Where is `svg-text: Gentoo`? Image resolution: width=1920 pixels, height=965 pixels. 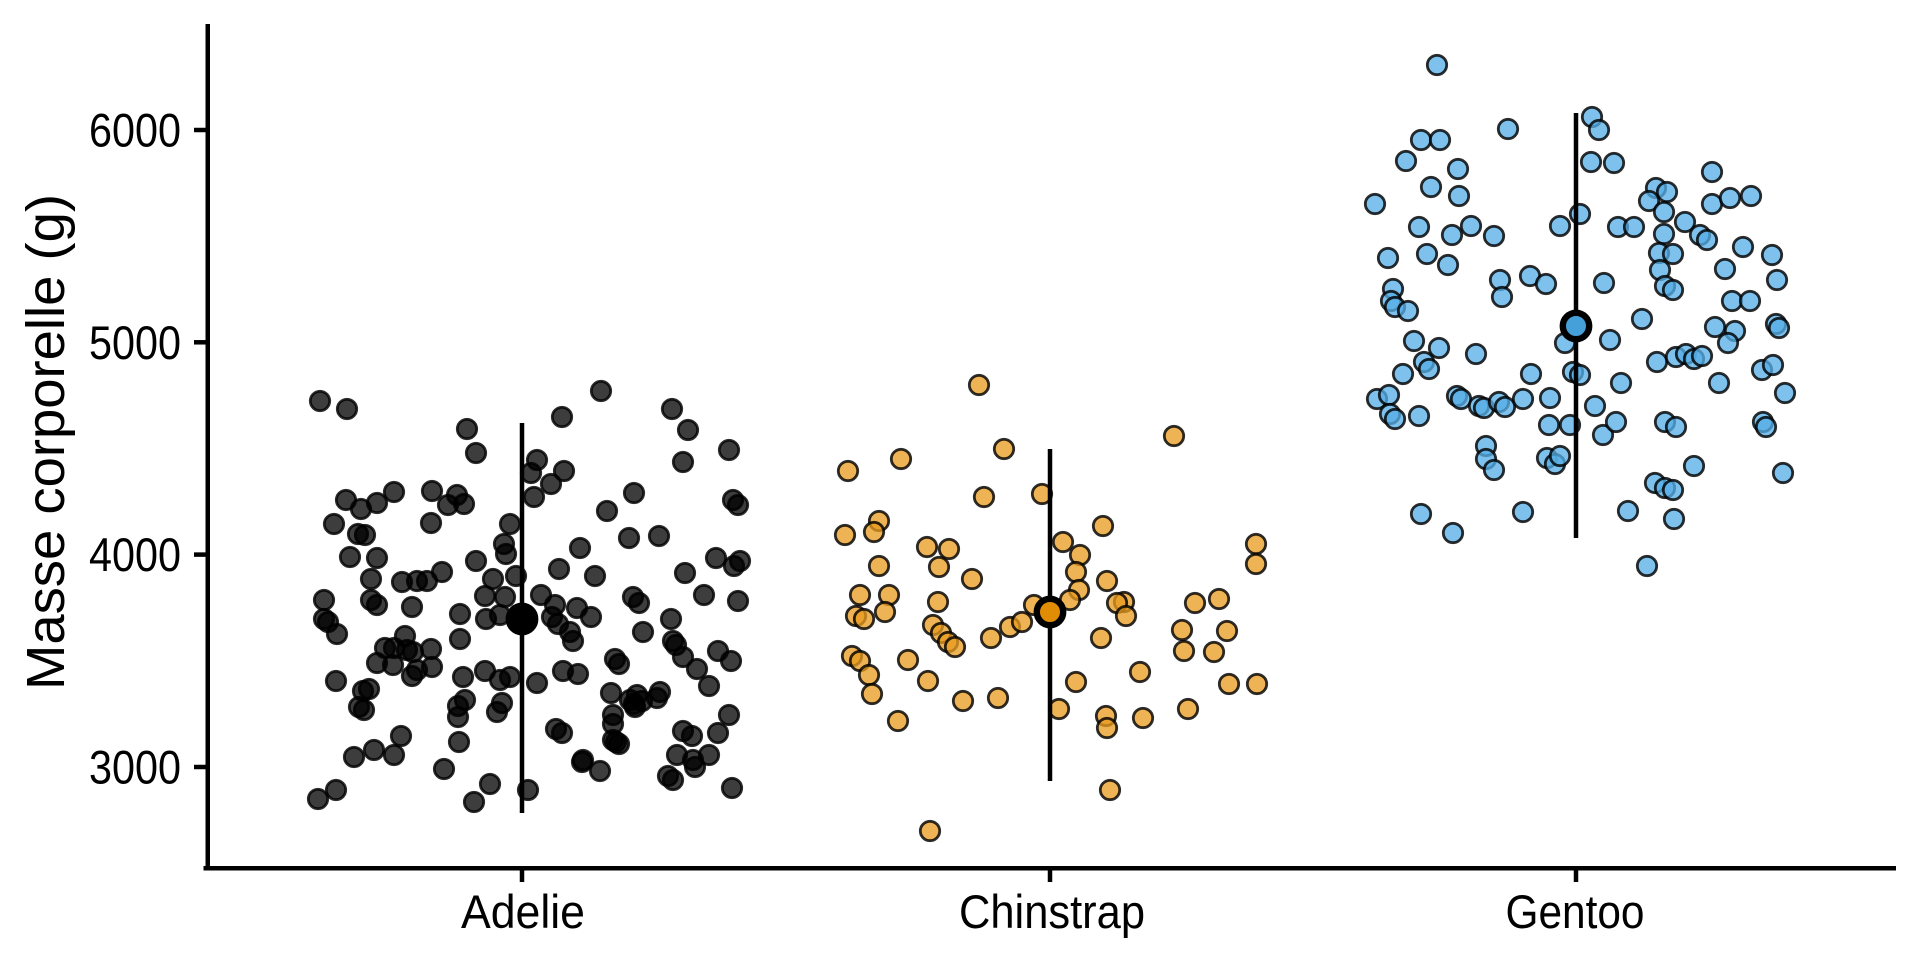
svg-text: Gentoo is located at coordinates (1575, 911).